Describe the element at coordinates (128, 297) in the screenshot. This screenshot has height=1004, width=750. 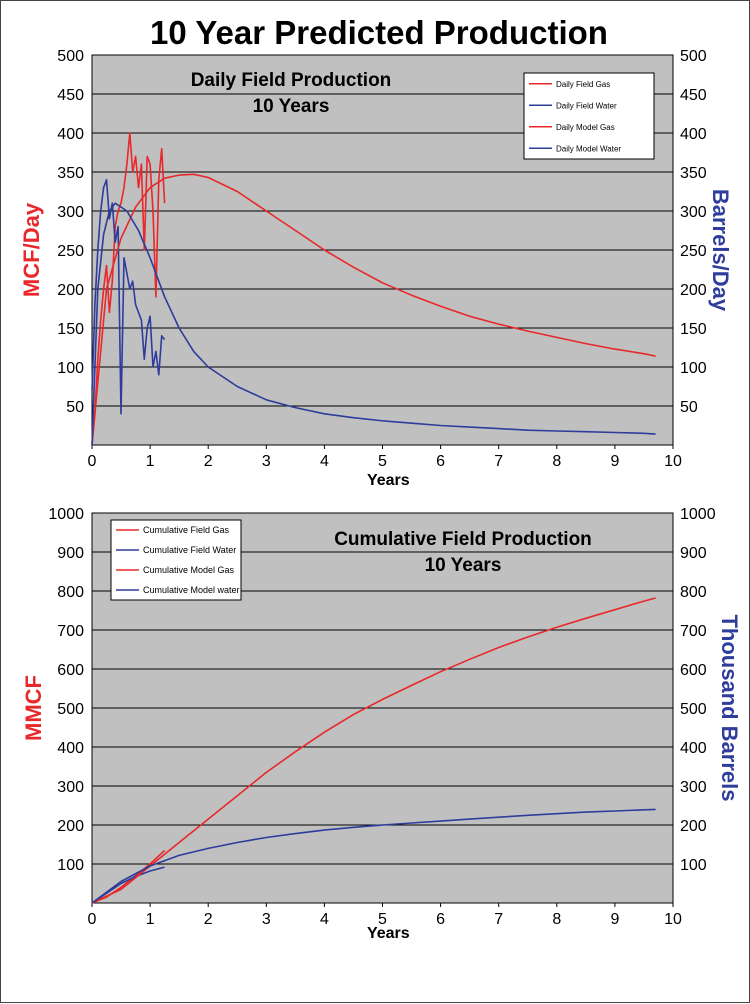
I see `series-line-daily-field-water` at that location.